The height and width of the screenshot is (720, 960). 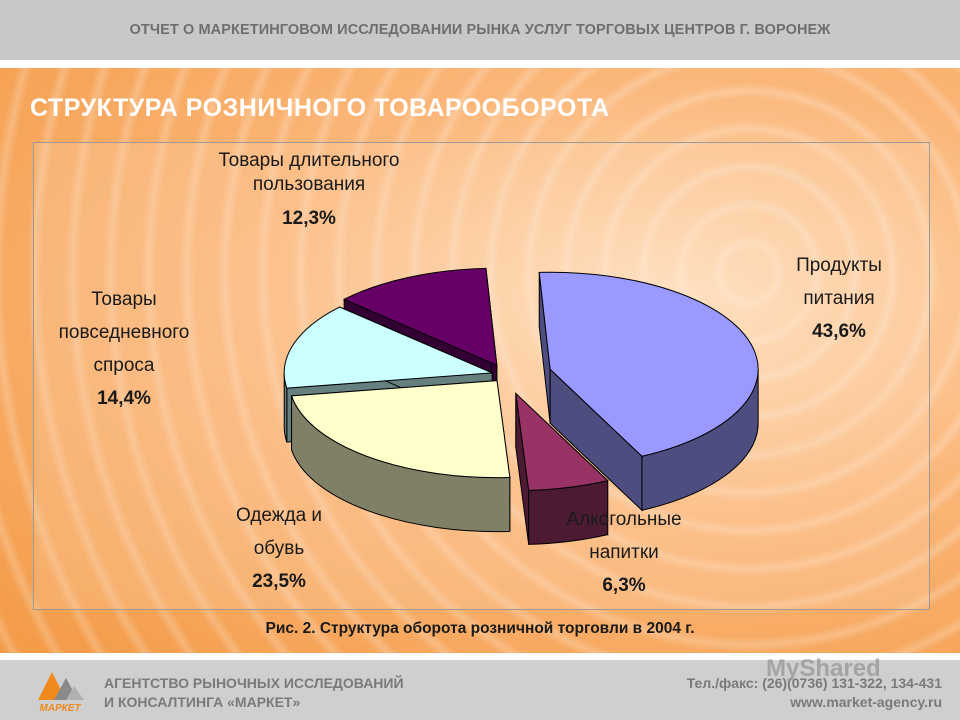 I want to click on agency-name-line1: АГЕНТСТВО РЫНОЧНЫХ ИССЛЕДОВАНИЙ, so click(x=254, y=683).